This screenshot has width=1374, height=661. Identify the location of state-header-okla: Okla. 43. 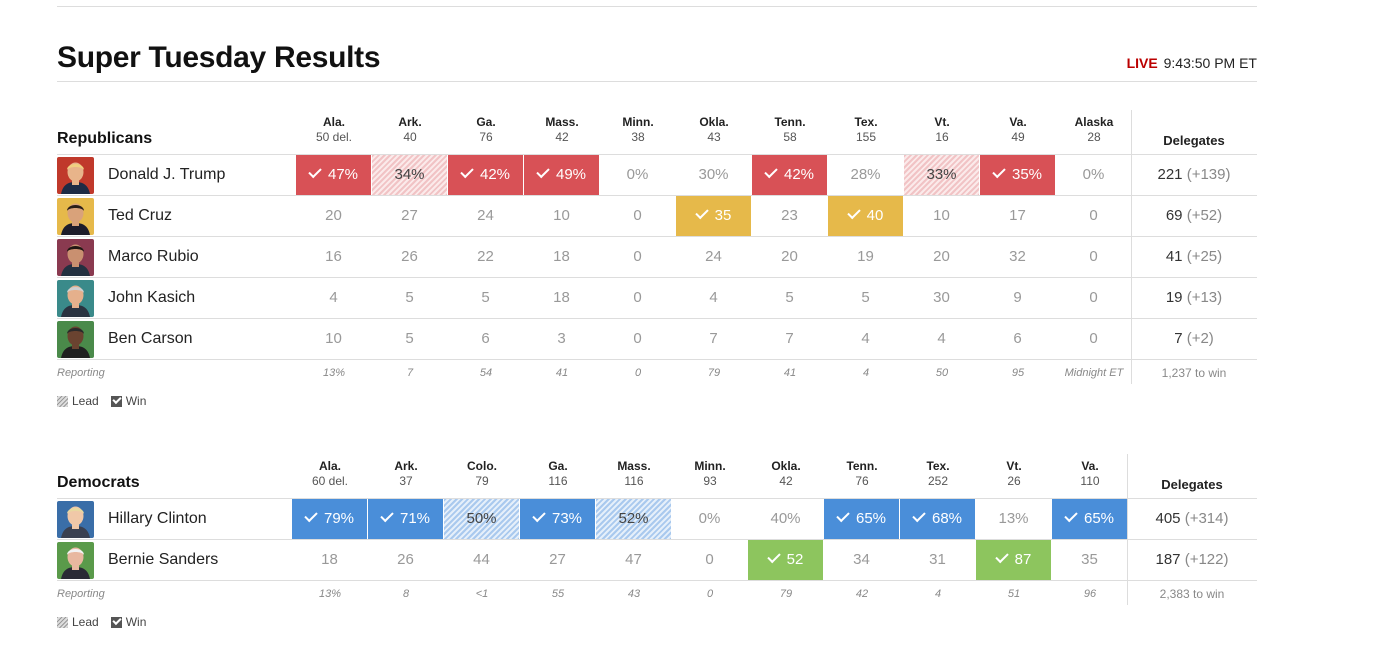
(714, 130).